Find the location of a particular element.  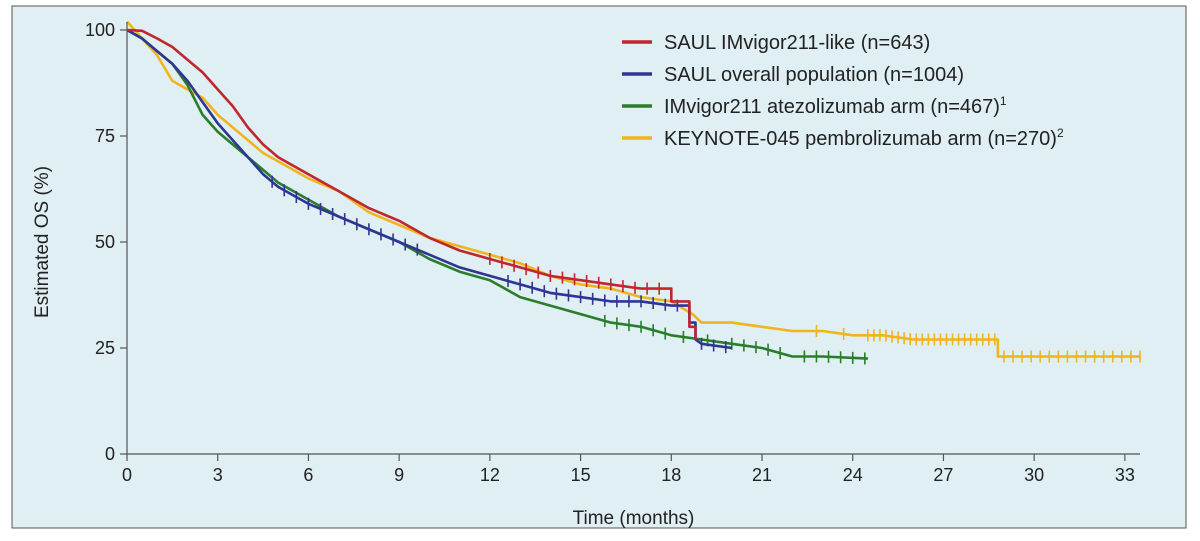

legend-item: SAUL overall population (n=1004) is located at coordinates (793, 75).